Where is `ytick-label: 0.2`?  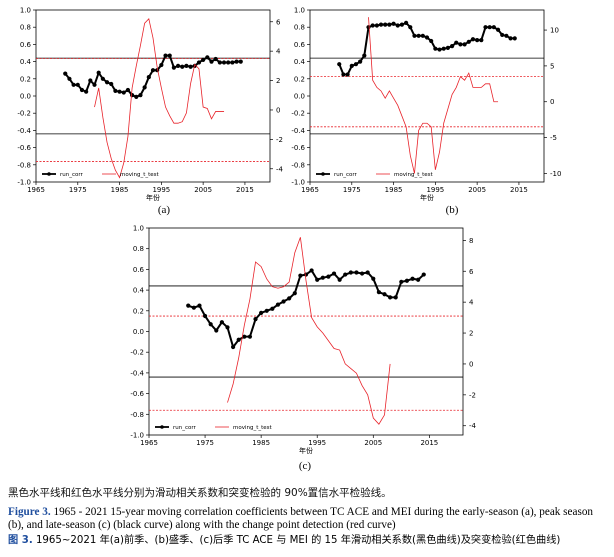
ytick-label: 0.2 is located at coordinates (25, 79).